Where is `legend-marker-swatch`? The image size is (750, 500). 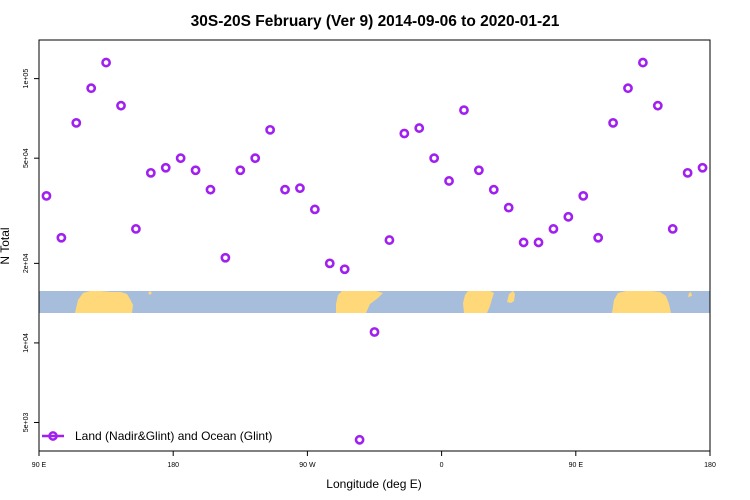 legend-marker-swatch is located at coordinates (53, 436).